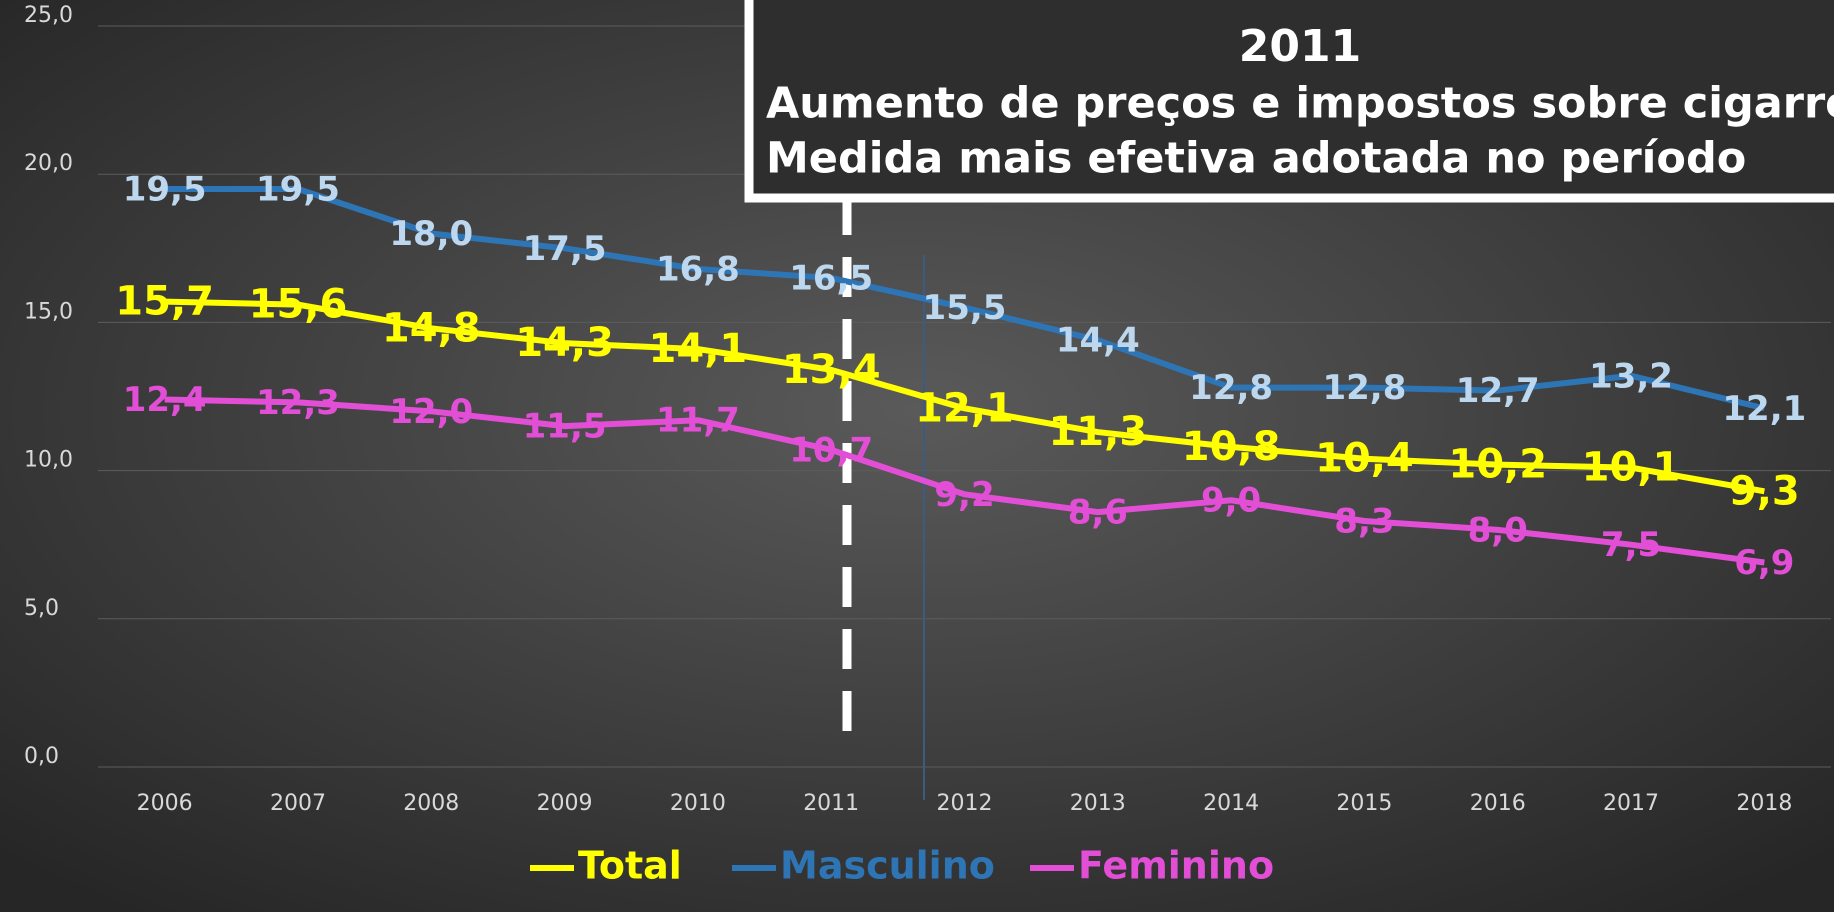 This screenshot has height=912, width=1834. Describe the element at coordinates (565, 427) in the screenshot. I see `data-label: 11,5` at that location.